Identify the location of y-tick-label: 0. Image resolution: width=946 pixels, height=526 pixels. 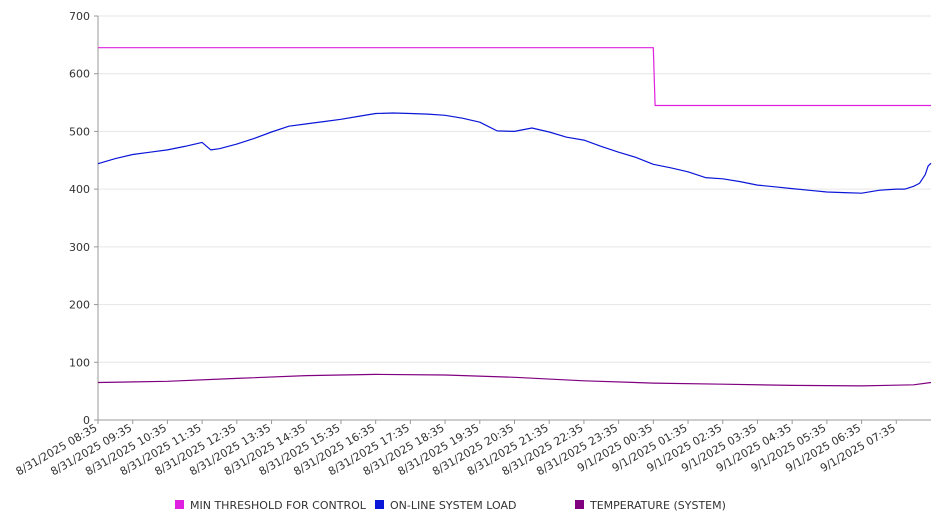
(86, 420).